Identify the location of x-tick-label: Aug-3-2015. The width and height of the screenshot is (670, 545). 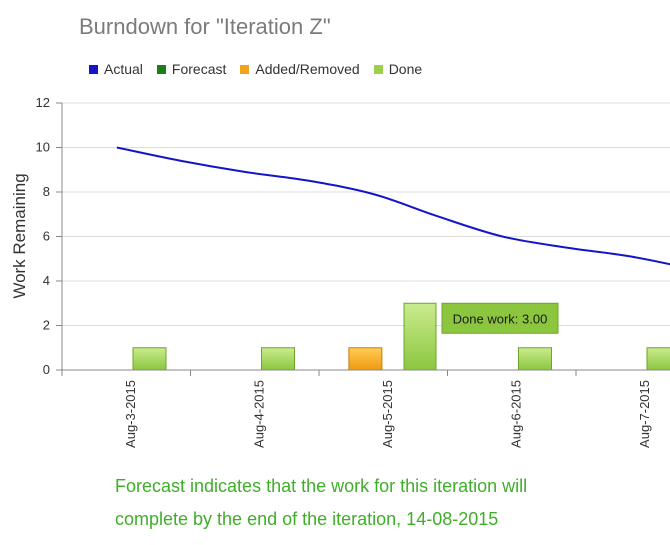
(130, 414).